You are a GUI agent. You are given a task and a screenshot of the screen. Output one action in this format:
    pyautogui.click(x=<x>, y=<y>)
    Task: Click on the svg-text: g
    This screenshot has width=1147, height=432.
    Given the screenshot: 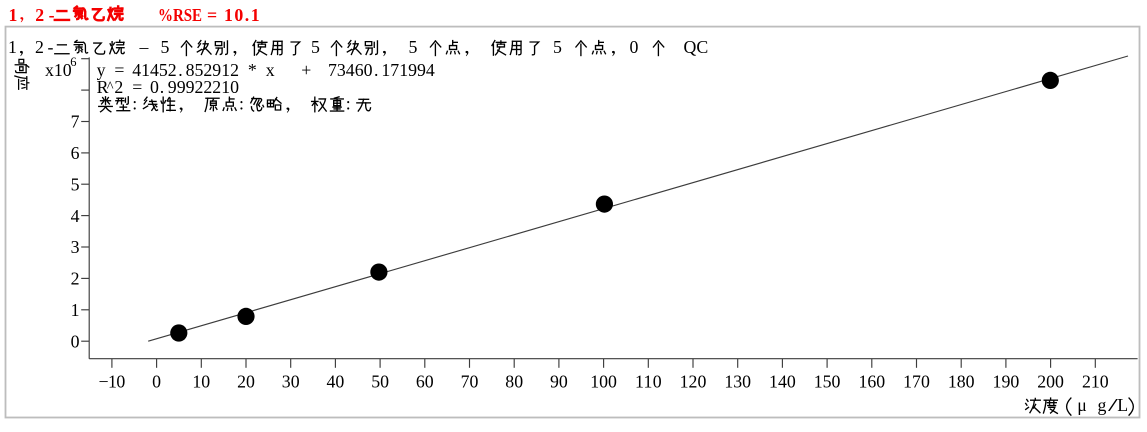 What is the action you would take?
    pyautogui.click(x=1102, y=405)
    